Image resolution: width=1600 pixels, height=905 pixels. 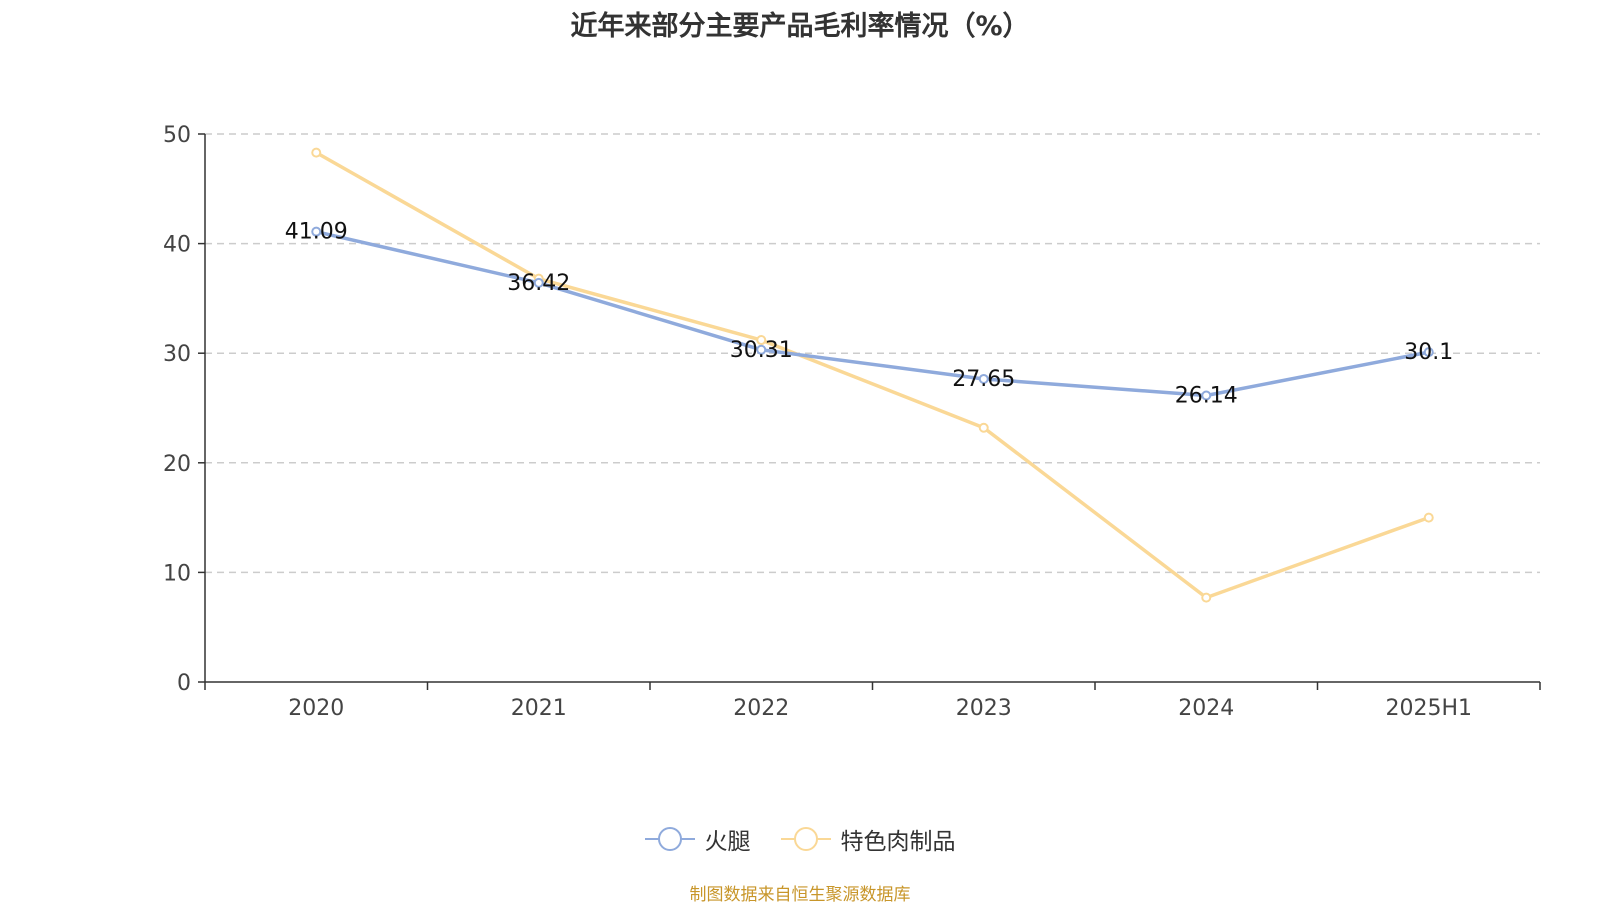 I want to click on x-tick-label: 2021, so click(x=539, y=708).